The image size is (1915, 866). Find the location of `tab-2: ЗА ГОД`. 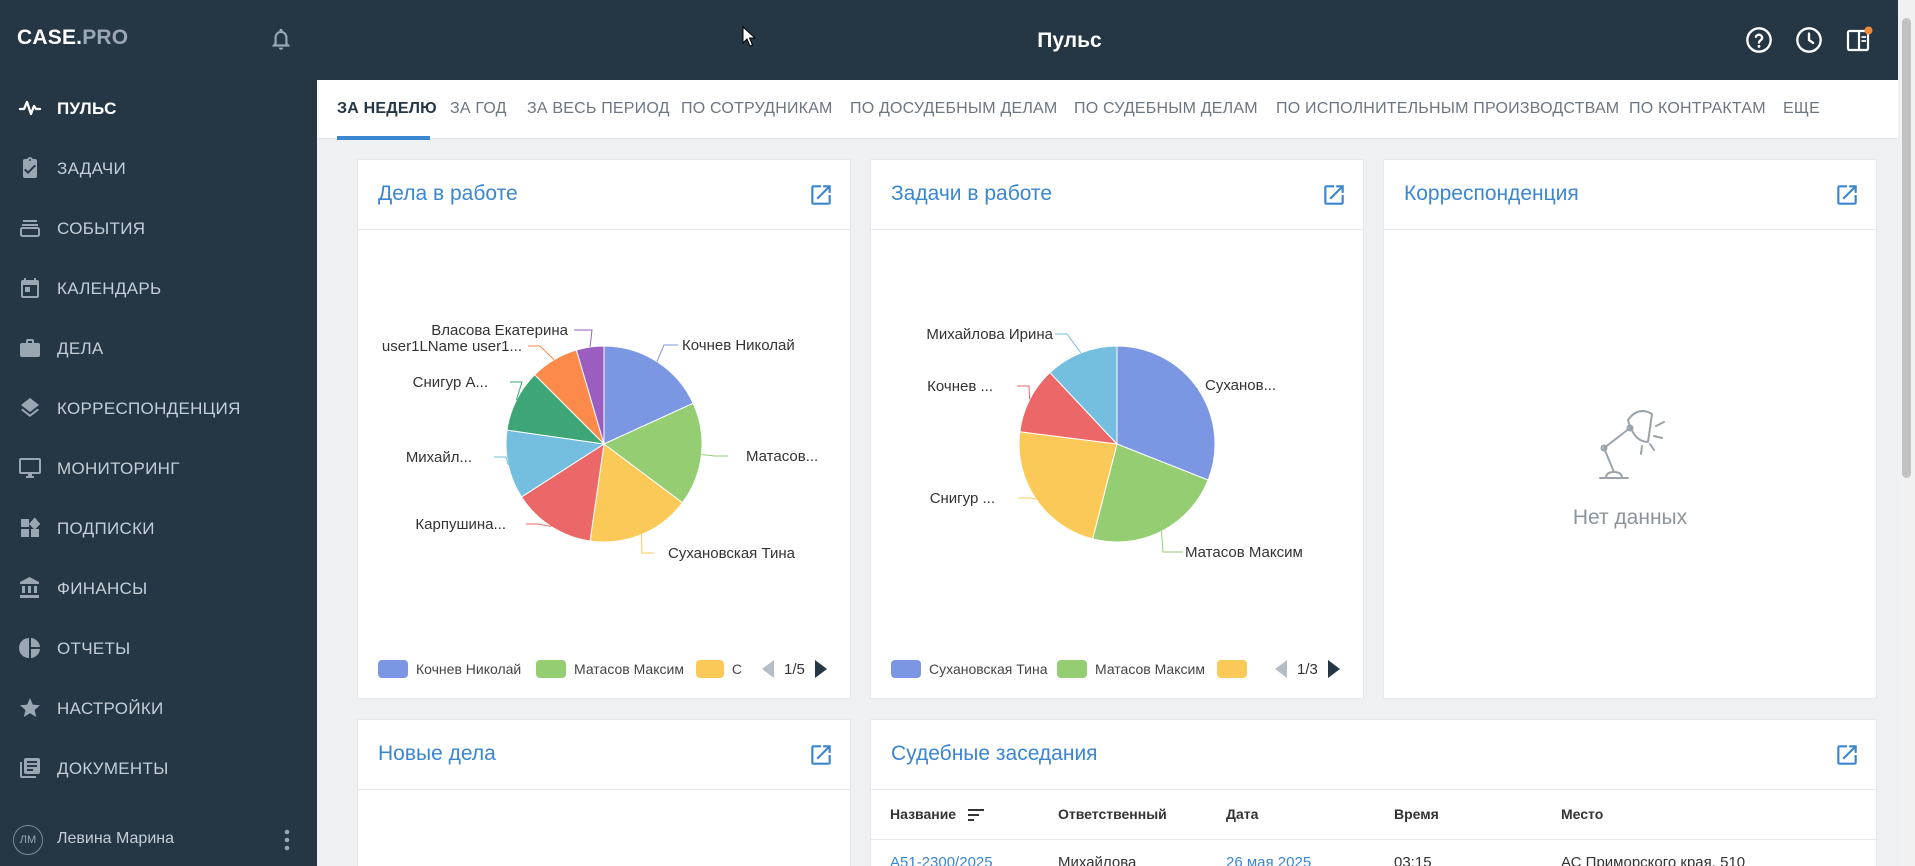

tab-2: ЗА ГОД is located at coordinates (478, 108).